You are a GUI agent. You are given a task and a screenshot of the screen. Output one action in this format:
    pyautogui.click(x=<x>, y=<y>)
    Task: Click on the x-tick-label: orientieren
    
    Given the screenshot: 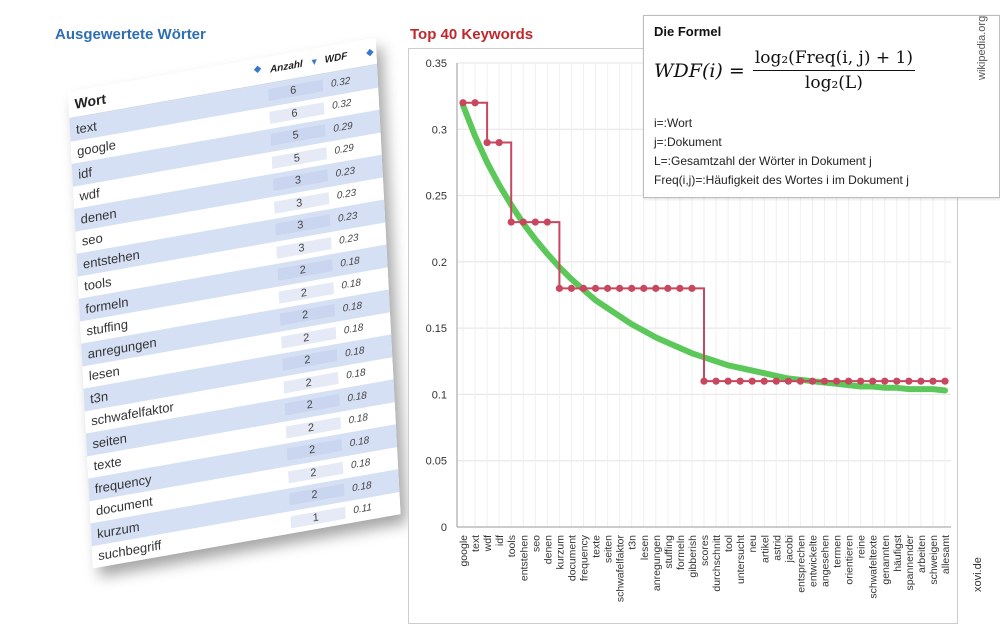 What is the action you would take?
    pyautogui.click(x=850, y=560)
    